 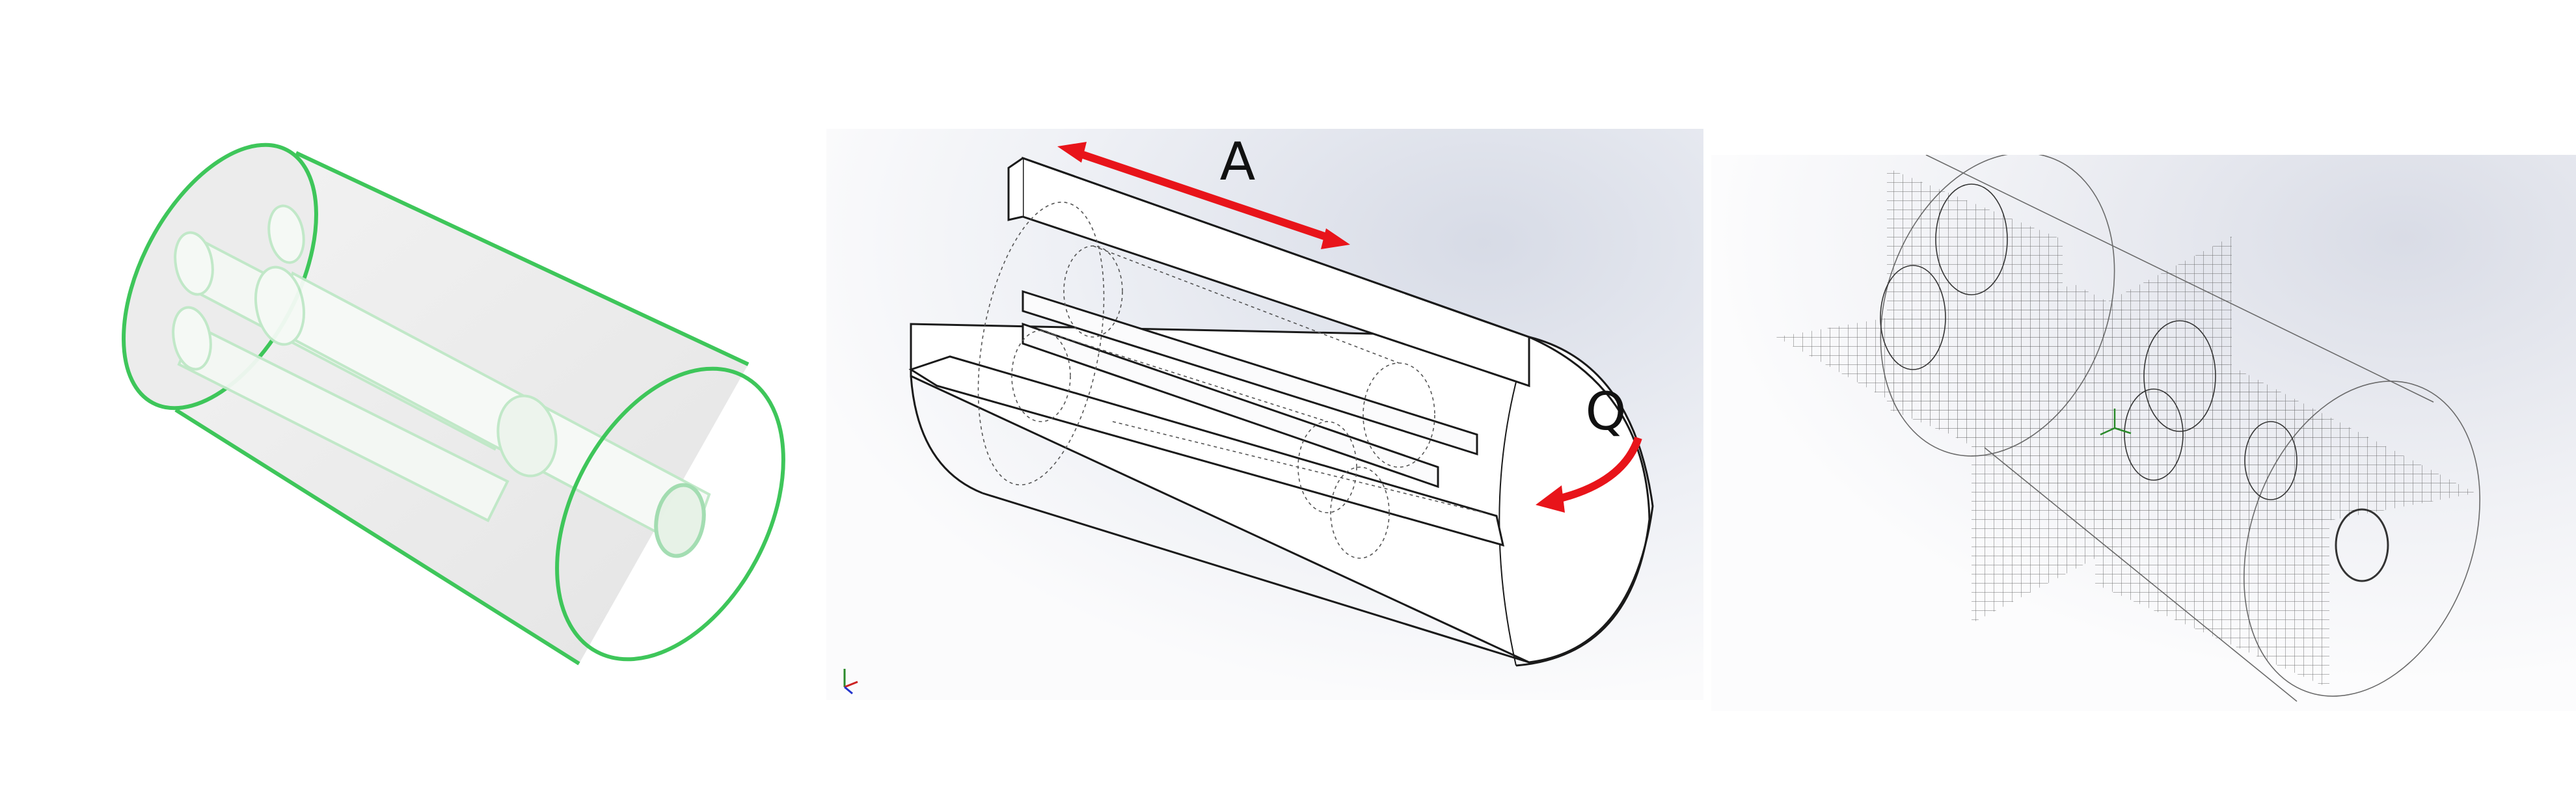 I want to click on arrow-q-head, so click(x=1550, y=499).